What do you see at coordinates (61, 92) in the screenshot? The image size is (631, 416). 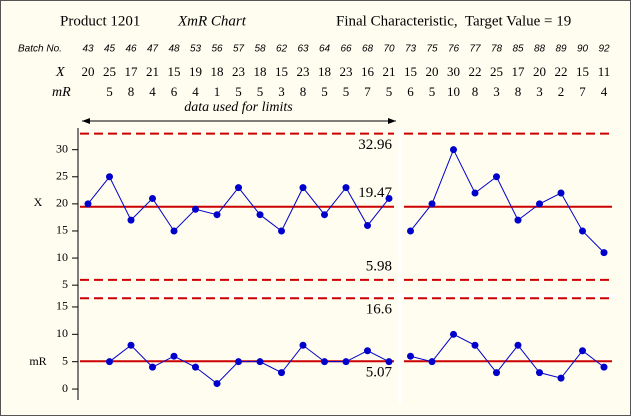 I see `row-label: mR` at bounding box center [61, 92].